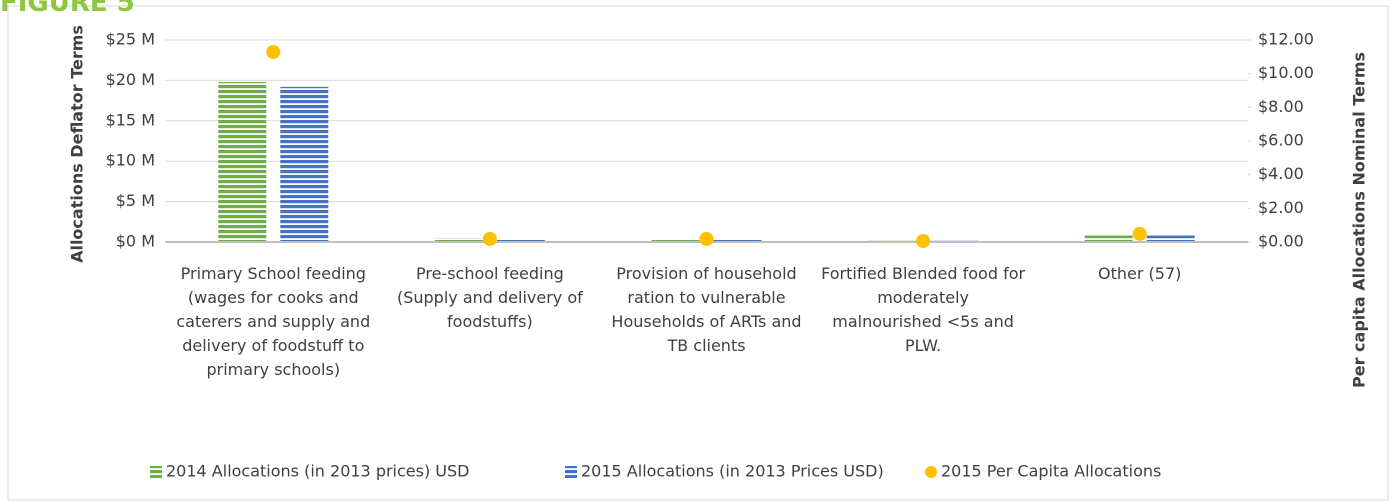 This screenshot has height=504, width=1394. What do you see at coordinates (318, 471) in the screenshot?
I see `legend-label: 2014 Allocations (in 2013 prices) USD` at bounding box center [318, 471].